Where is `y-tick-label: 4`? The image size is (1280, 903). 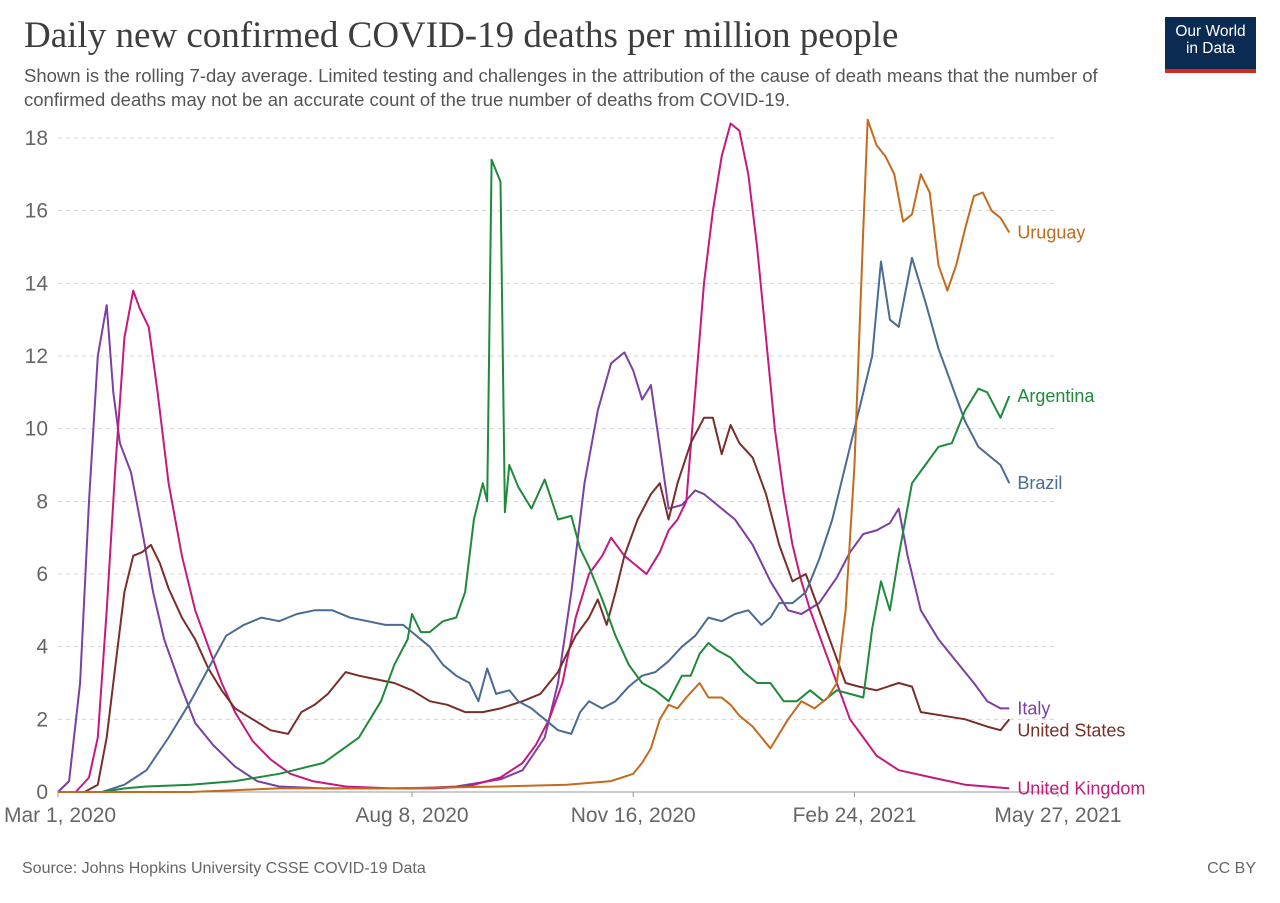
y-tick-label: 4 is located at coordinates (42, 647).